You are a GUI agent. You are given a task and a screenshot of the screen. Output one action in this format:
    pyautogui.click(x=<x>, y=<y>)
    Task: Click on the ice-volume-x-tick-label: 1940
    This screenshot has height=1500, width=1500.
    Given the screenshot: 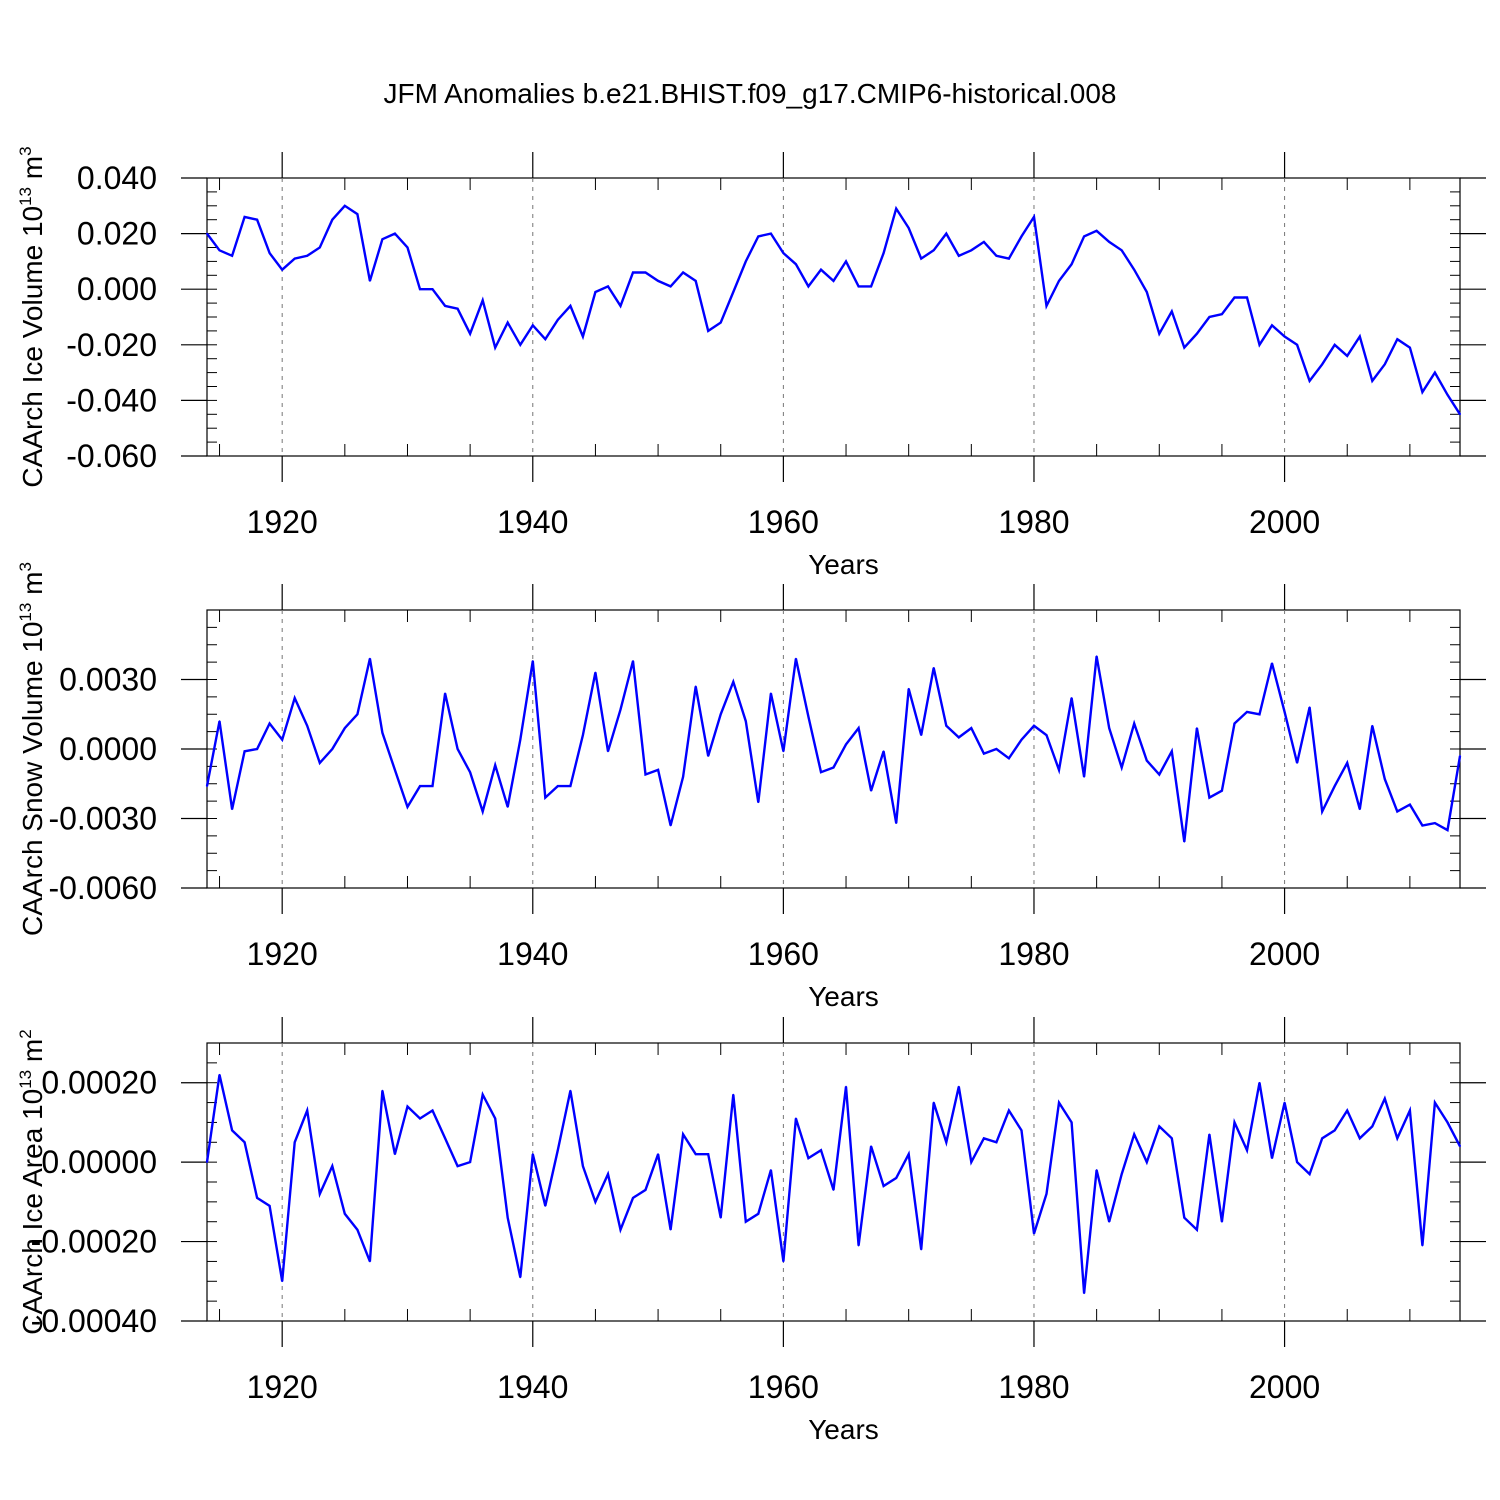 What is the action you would take?
    pyautogui.click(x=532, y=522)
    